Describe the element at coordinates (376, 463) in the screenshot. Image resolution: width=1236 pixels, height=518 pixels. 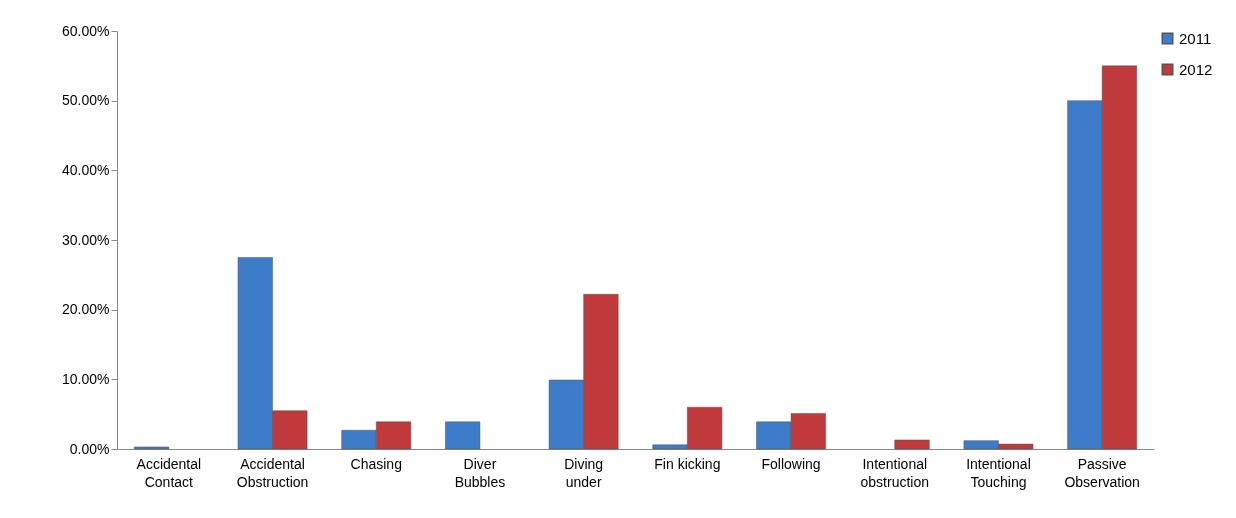
I see `x-tick-label: Chasing` at that location.